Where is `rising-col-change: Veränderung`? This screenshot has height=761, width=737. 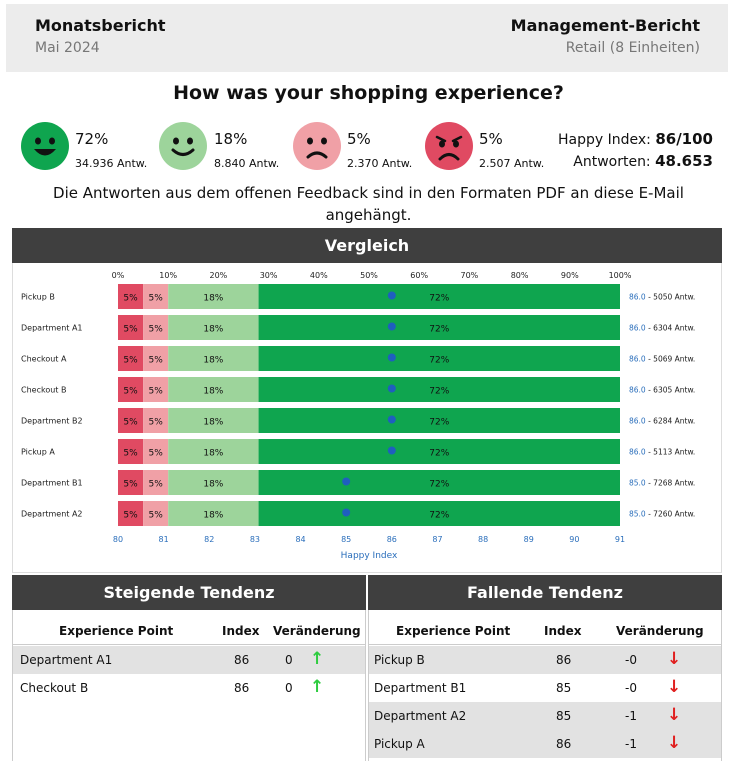
rising-col-change: Veränderung is located at coordinates (317, 631).